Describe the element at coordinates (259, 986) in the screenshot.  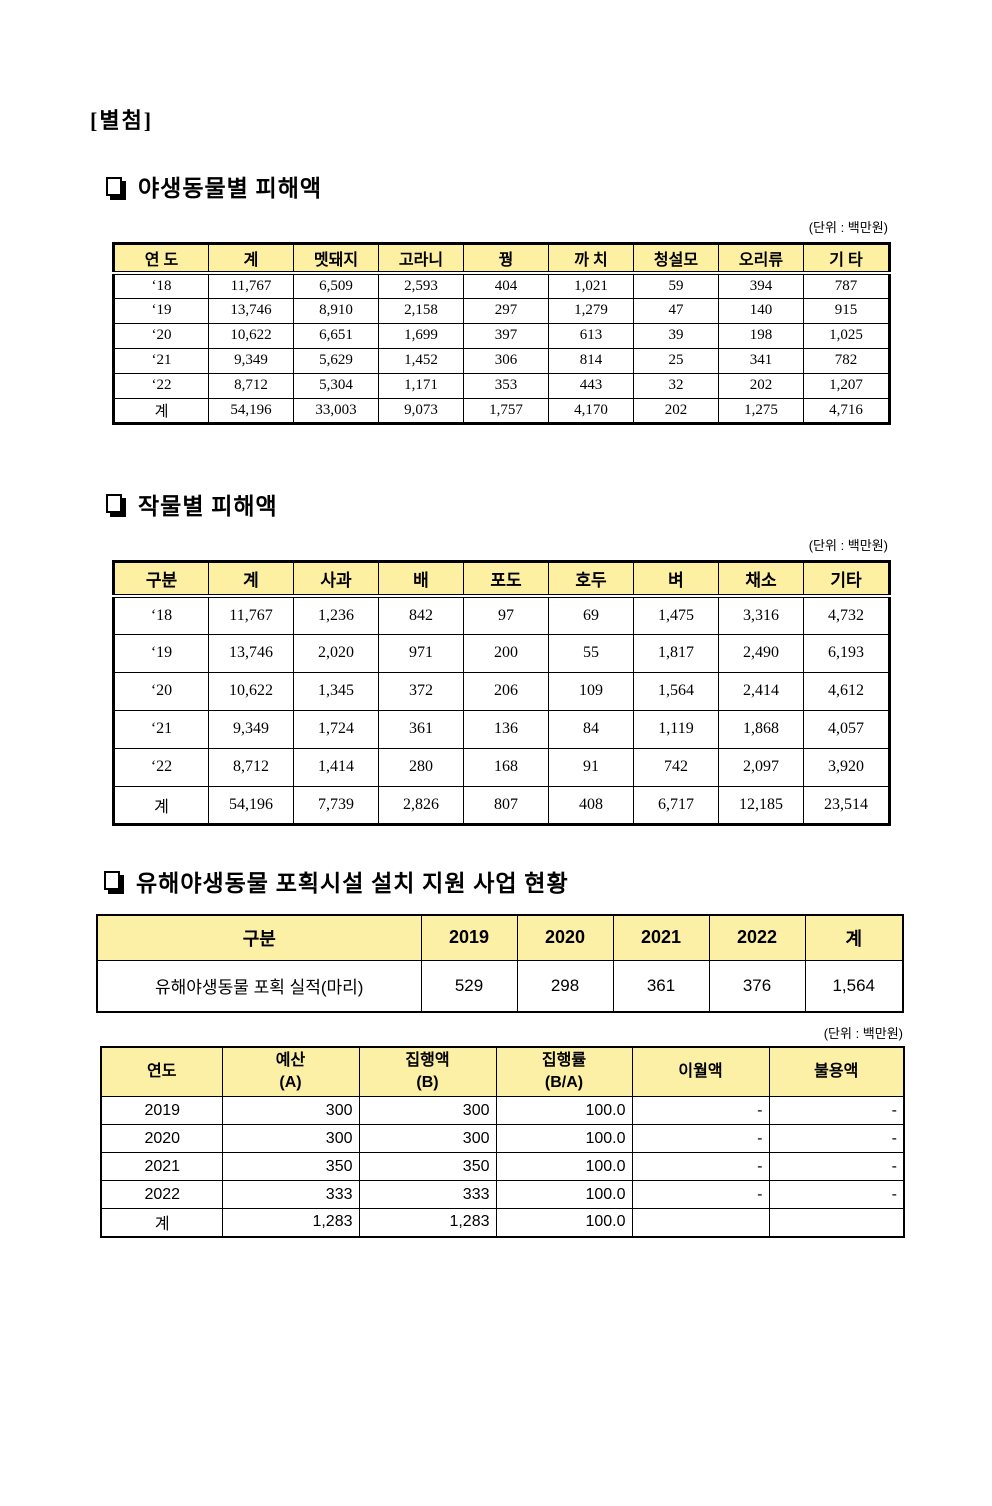
I see `table-cell: 유해야생동물 포획 실적(마리)` at that location.